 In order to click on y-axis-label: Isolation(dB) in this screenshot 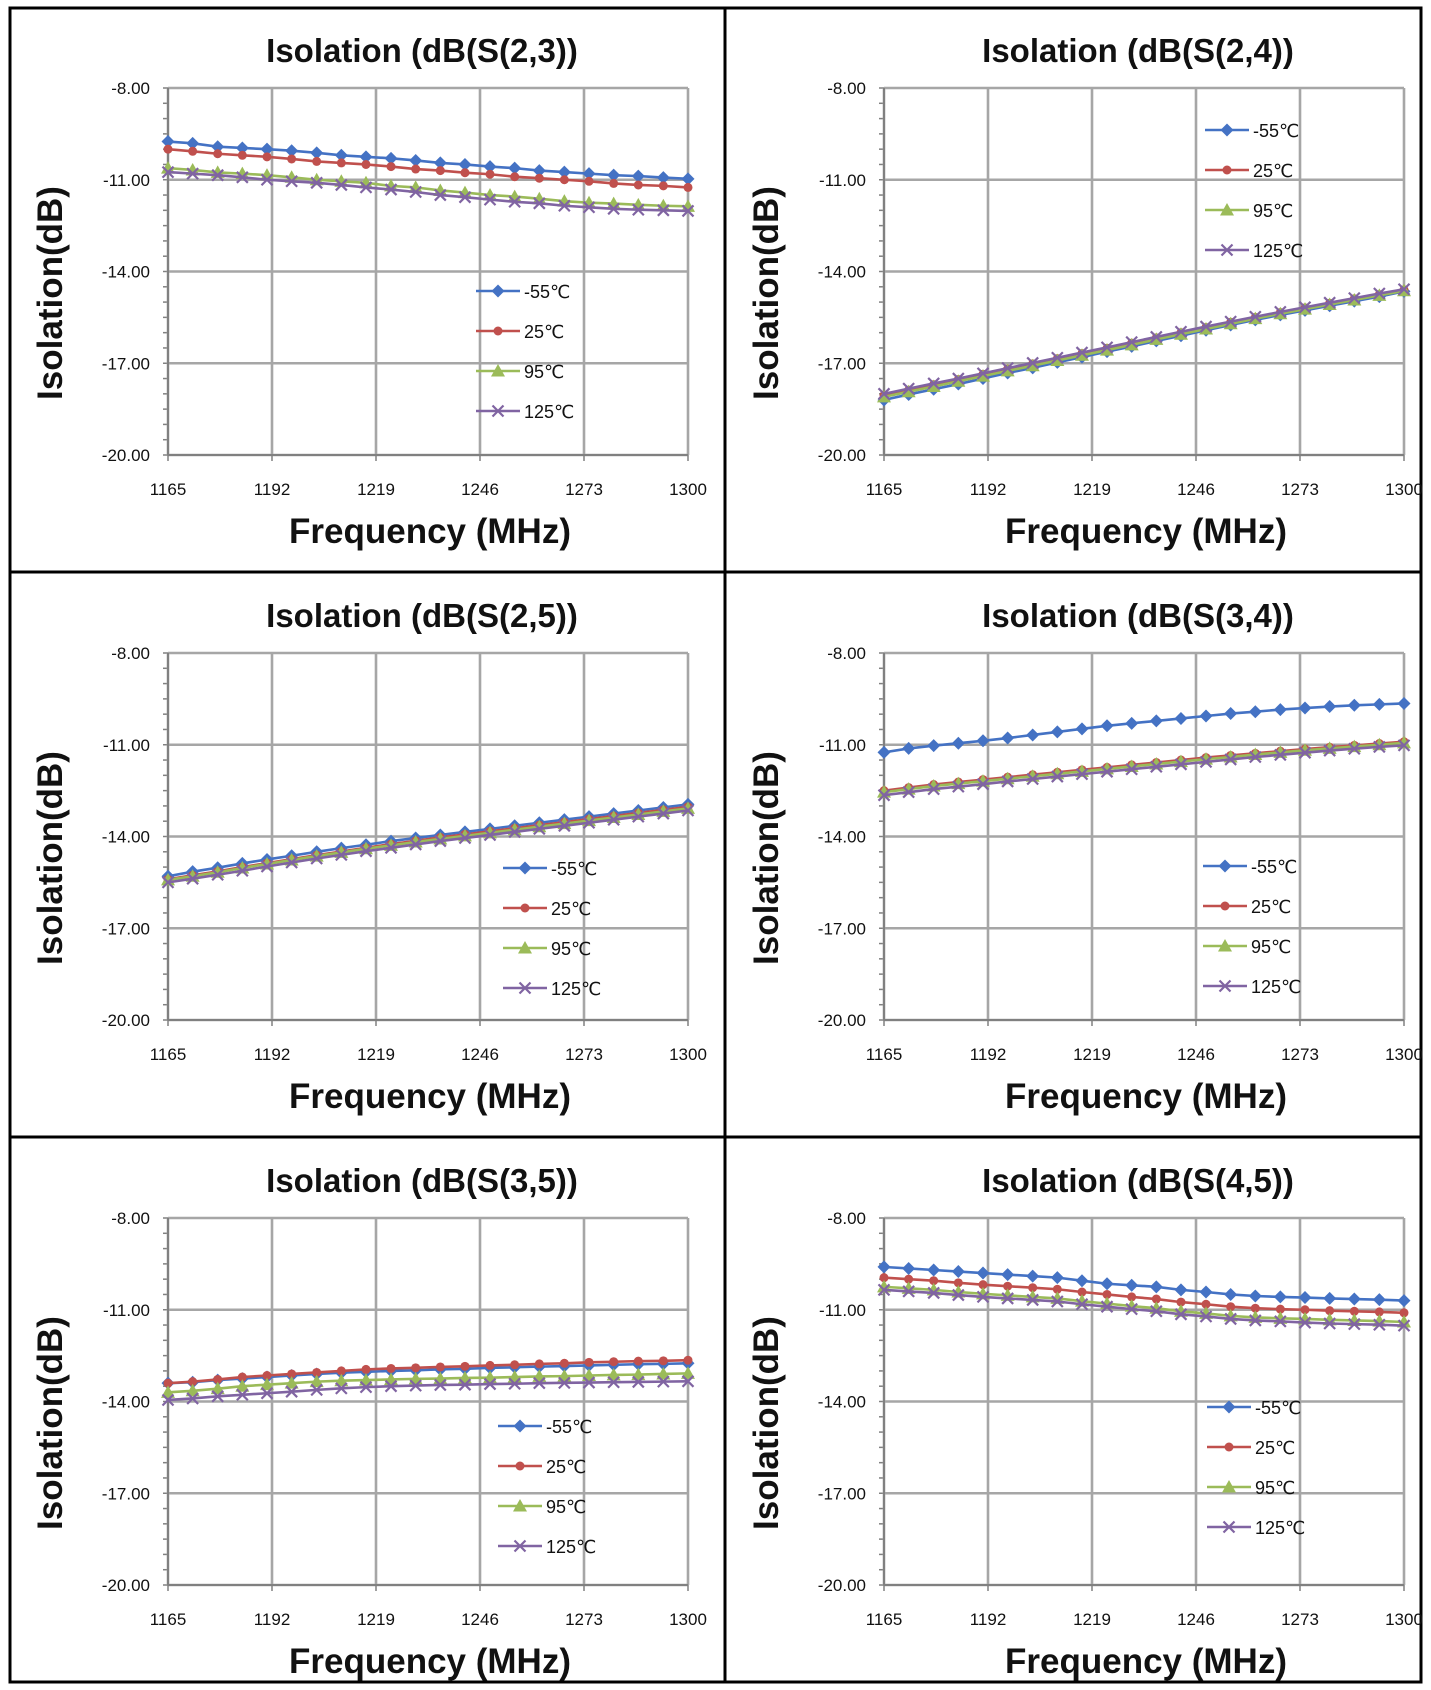, I will do `click(50, 1423)`.